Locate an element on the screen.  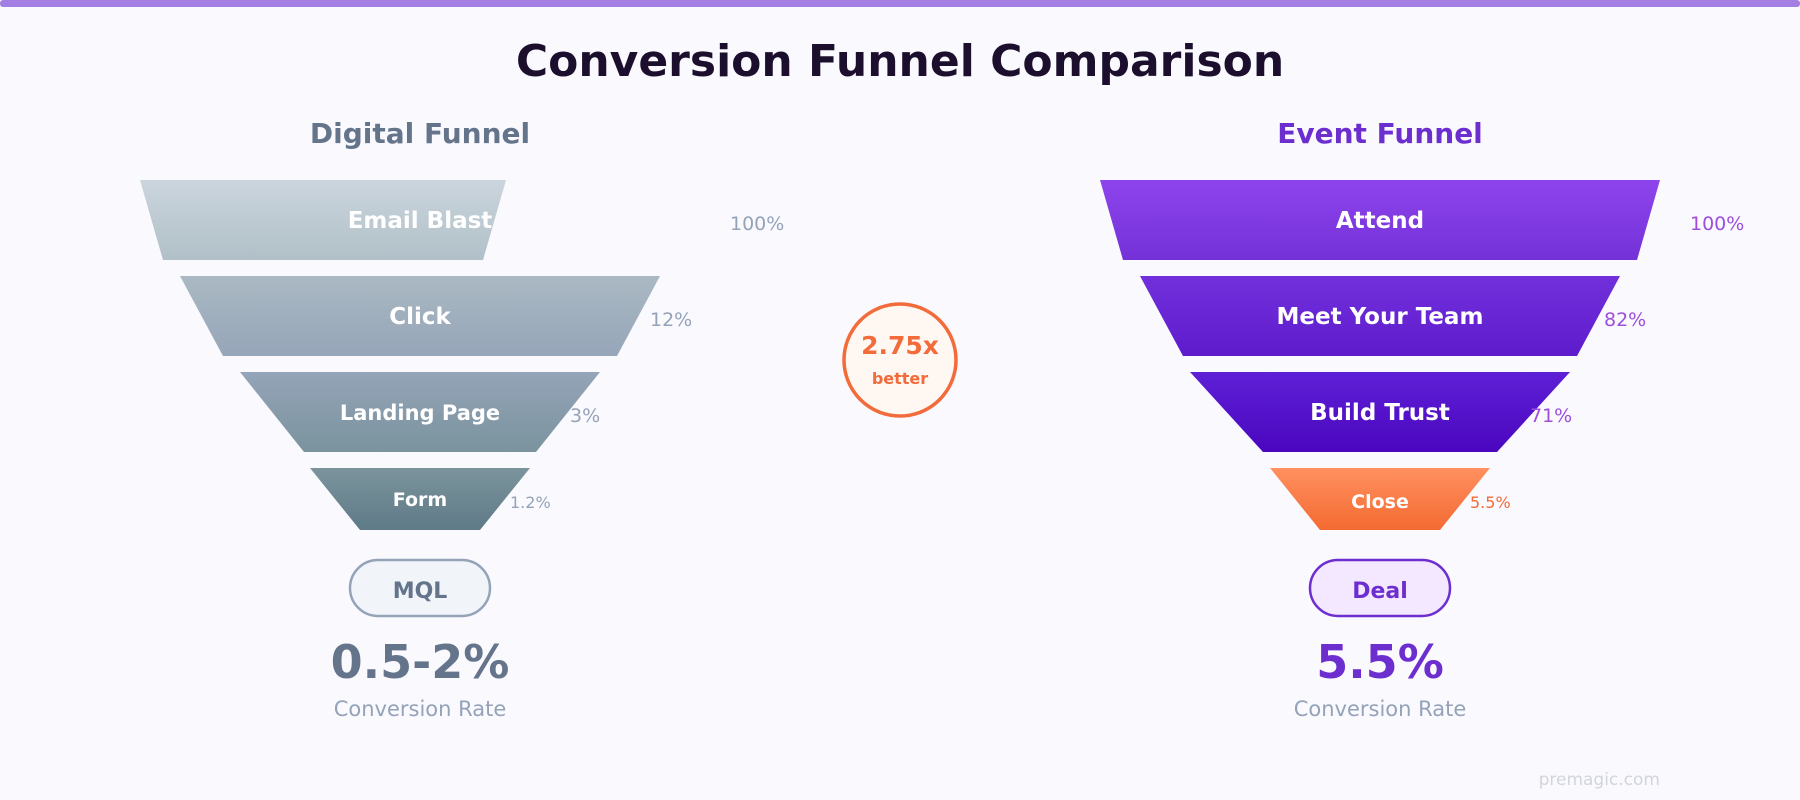
event-stage-attend is located at coordinates (1380, 220).